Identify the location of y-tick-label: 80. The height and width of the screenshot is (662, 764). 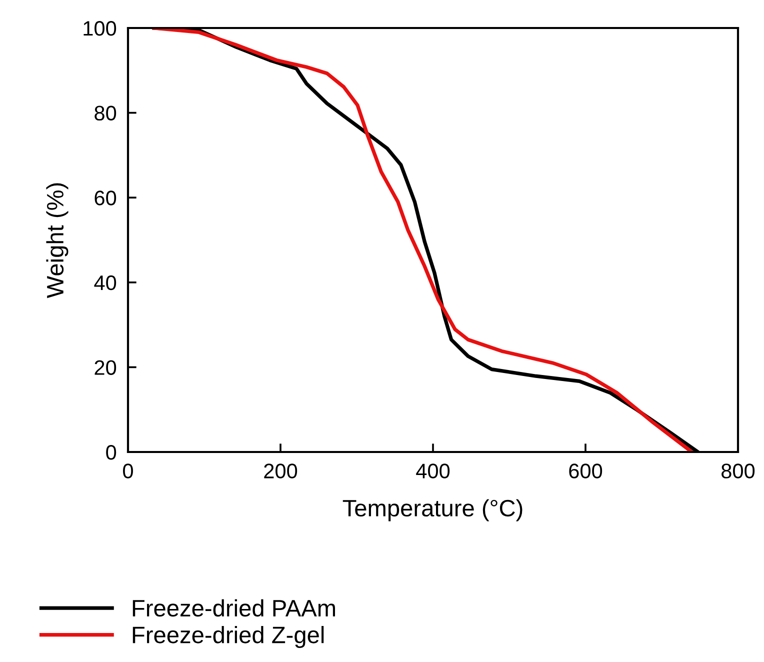
(105, 113).